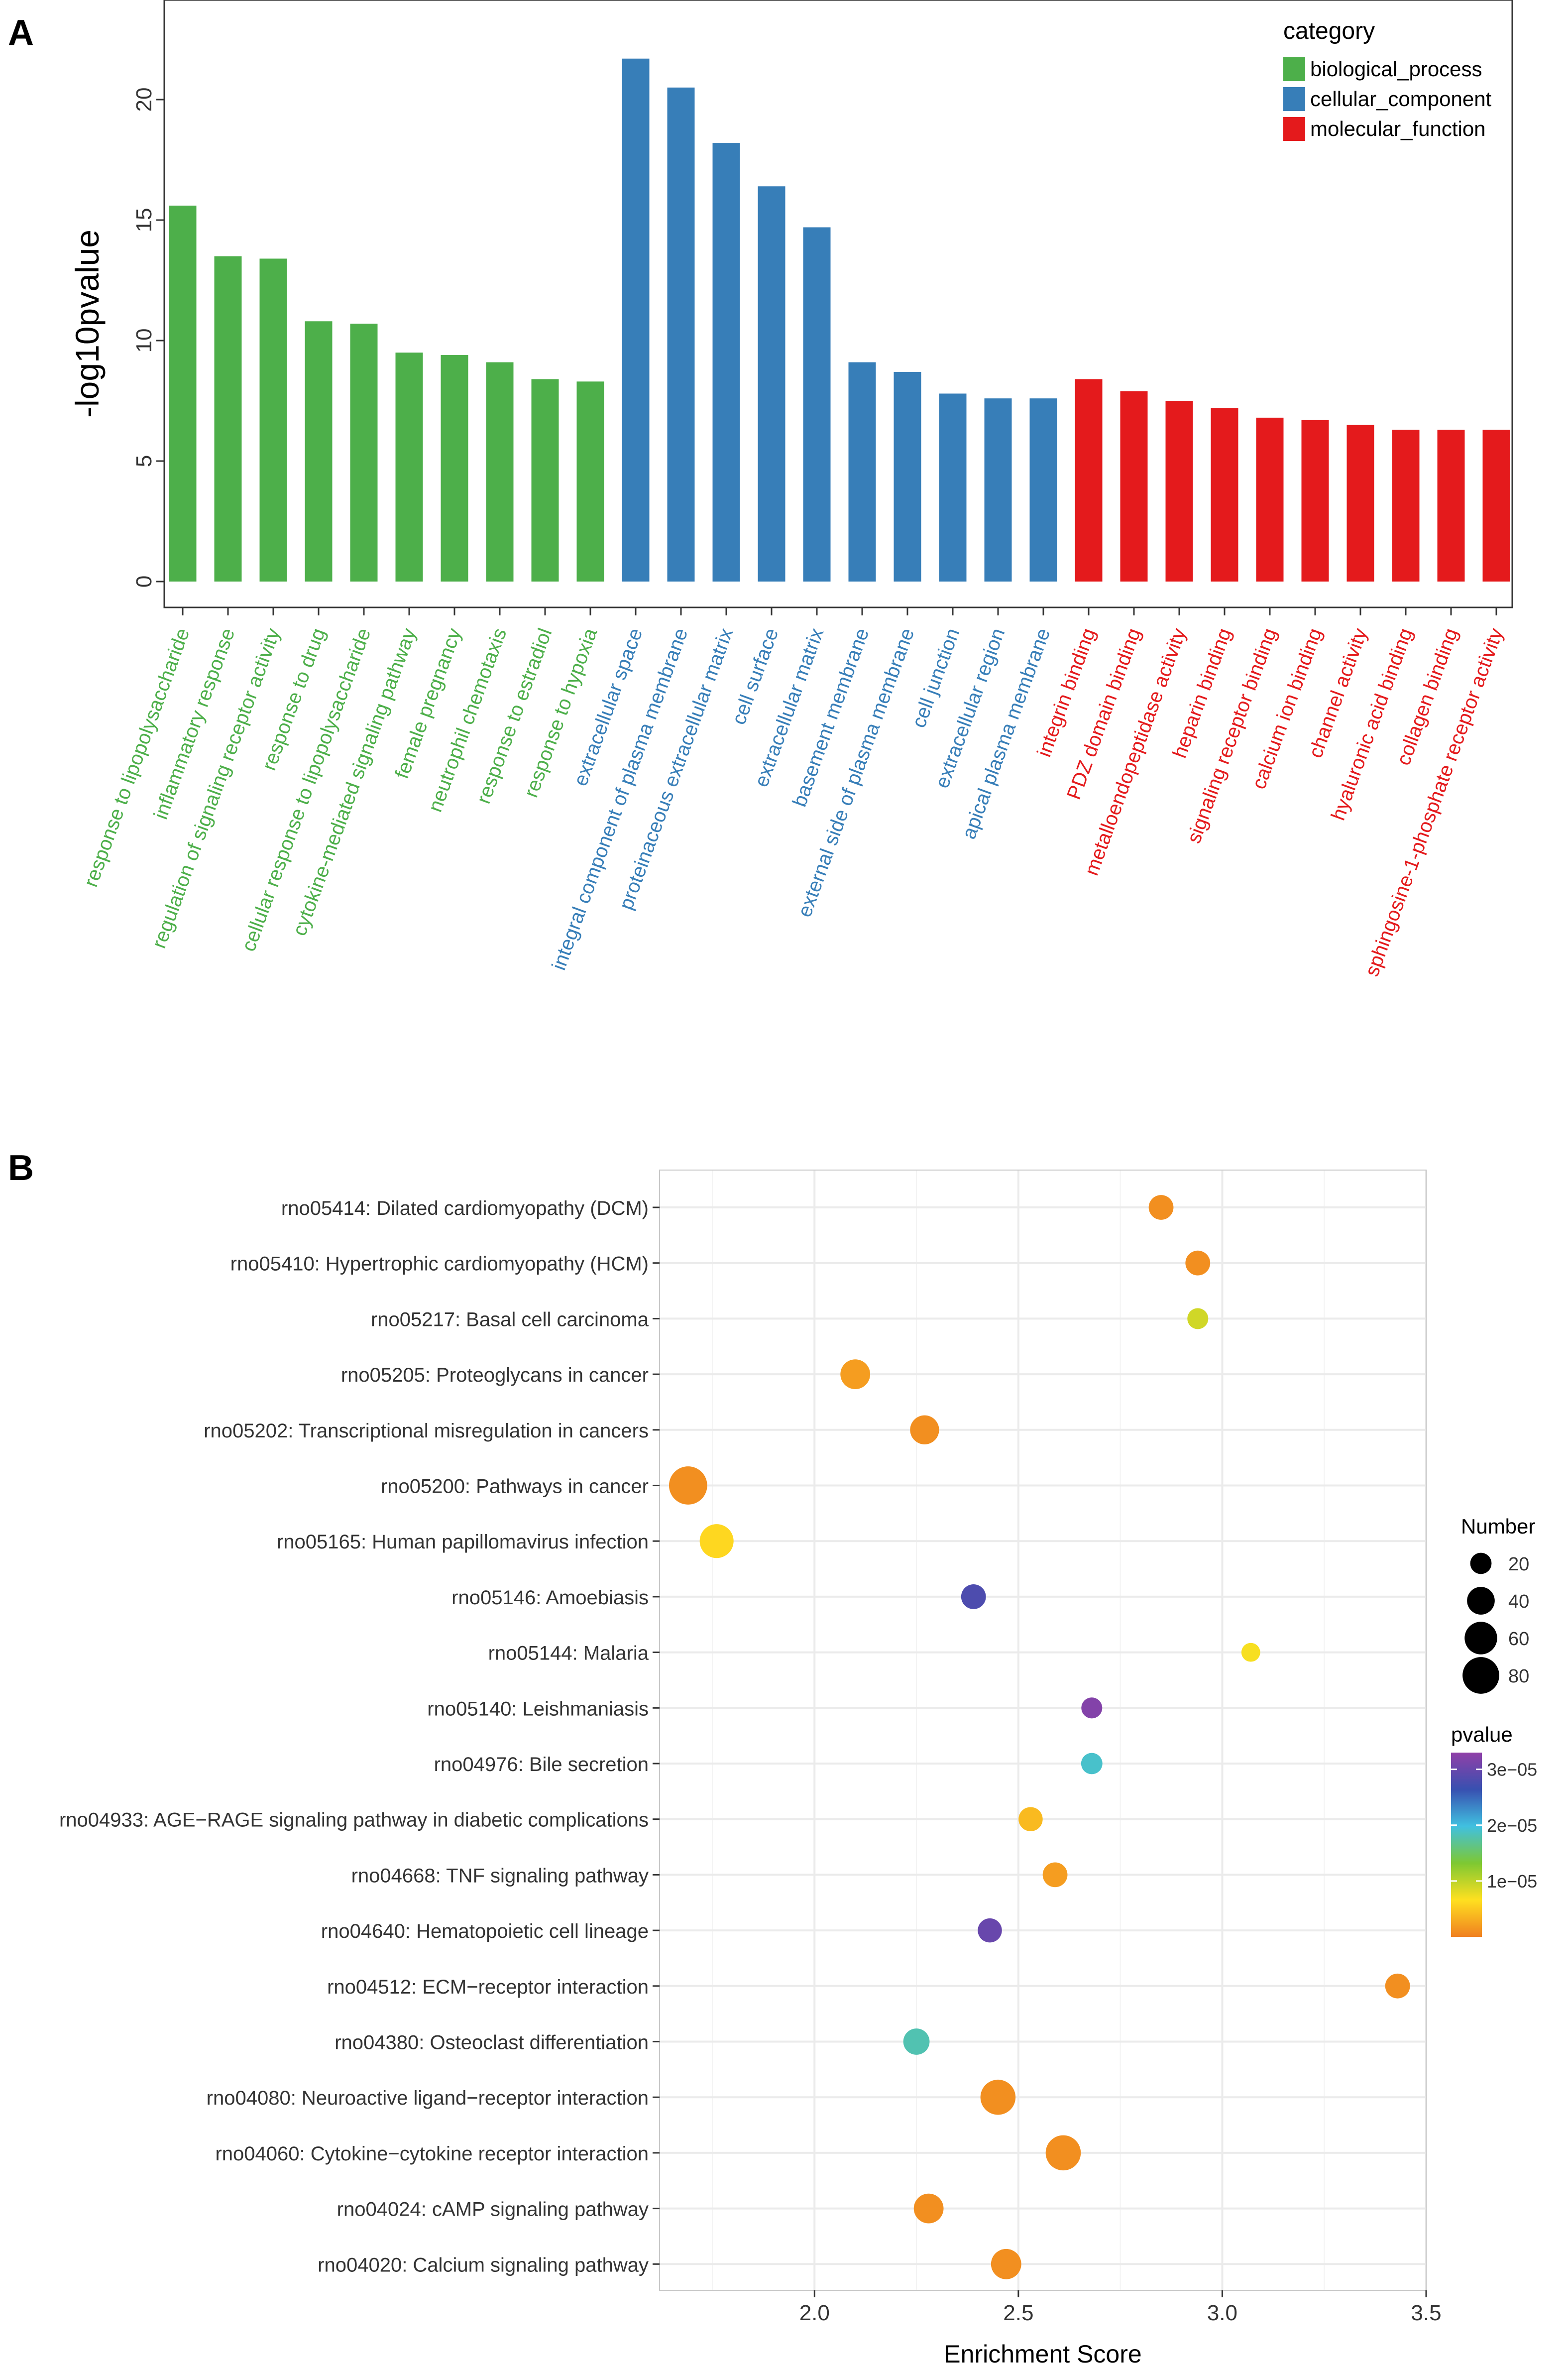 The height and width of the screenshot is (2367, 1568). Describe the element at coordinates (144, 221) in the screenshot. I see `y-tick-label: 15` at that location.